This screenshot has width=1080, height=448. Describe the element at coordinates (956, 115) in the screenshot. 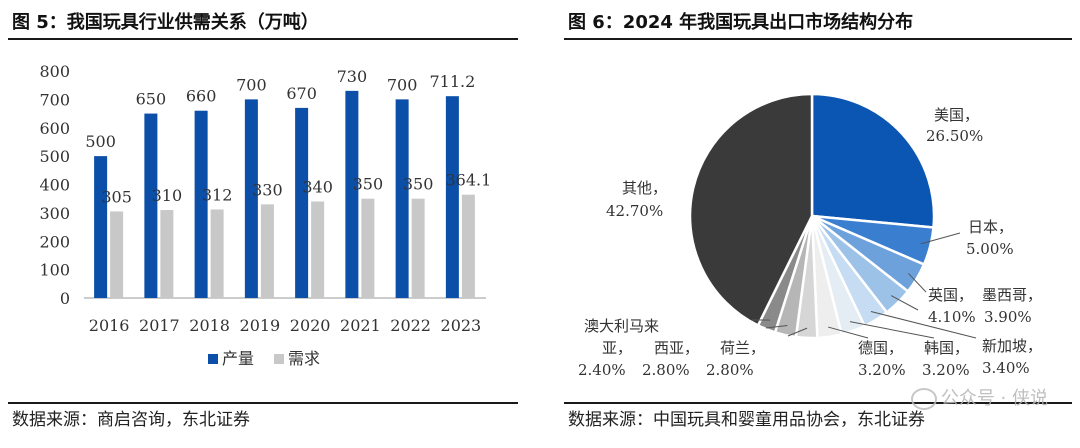

I see `slice-label-name: 美国，` at that location.